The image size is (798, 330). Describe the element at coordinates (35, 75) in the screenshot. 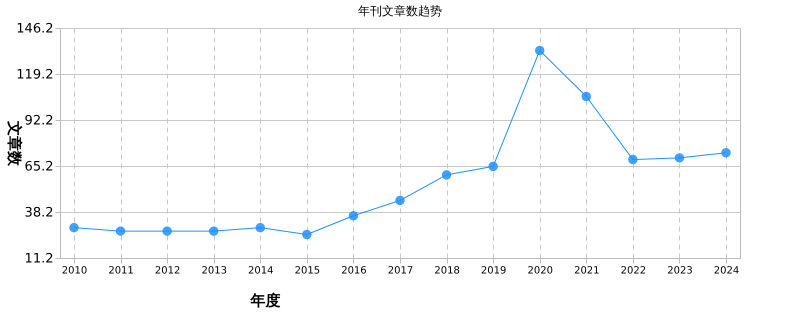

I see `y-tick-label: 119.2` at that location.